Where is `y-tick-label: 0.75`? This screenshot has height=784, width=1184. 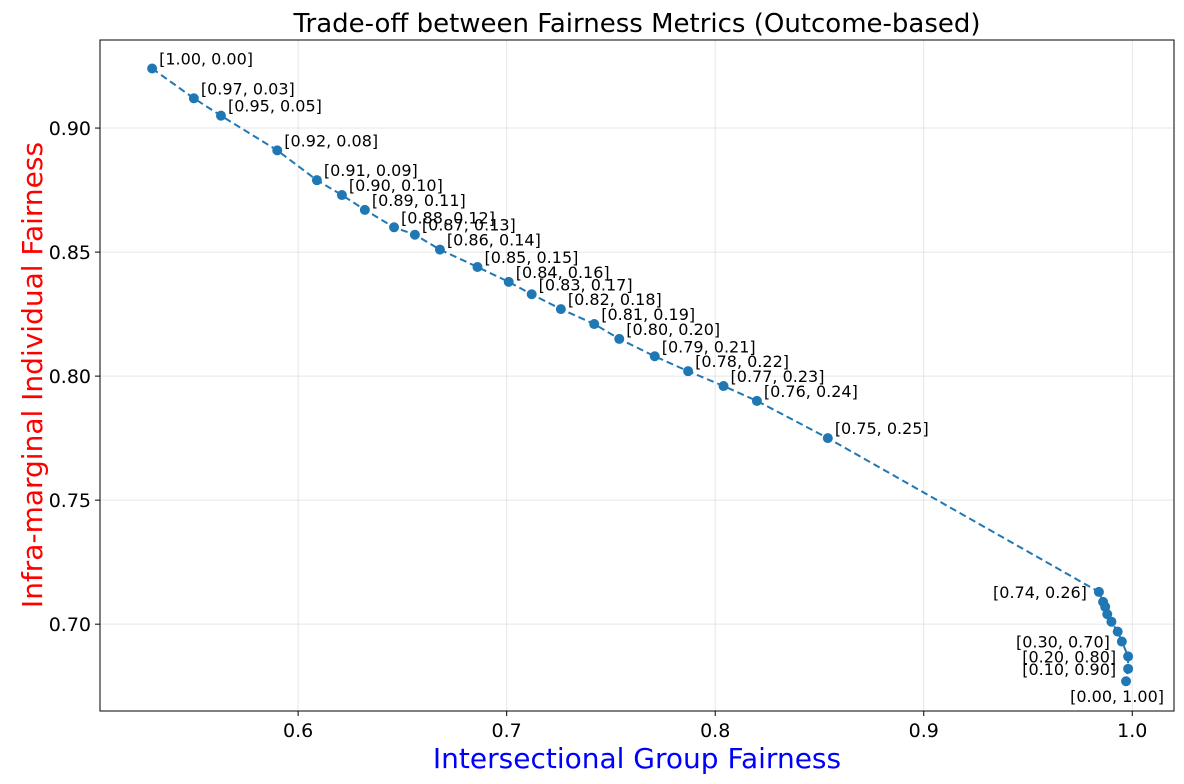 y-tick-label: 0.75 is located at coordinates (70, 501).